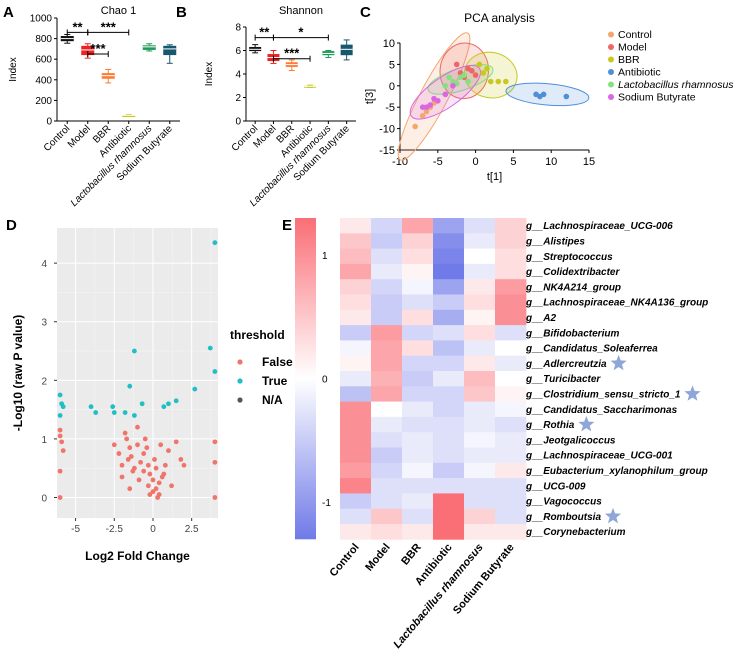 The image size is (739, 656). Describe the element at coordinates (555, 241) in the screenshot. I see `row-label: g__Alistipes` at that location.